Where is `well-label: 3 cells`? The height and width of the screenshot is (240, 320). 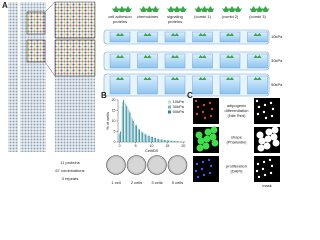
well-label: 3 cells is located at coordinates (156, 182).